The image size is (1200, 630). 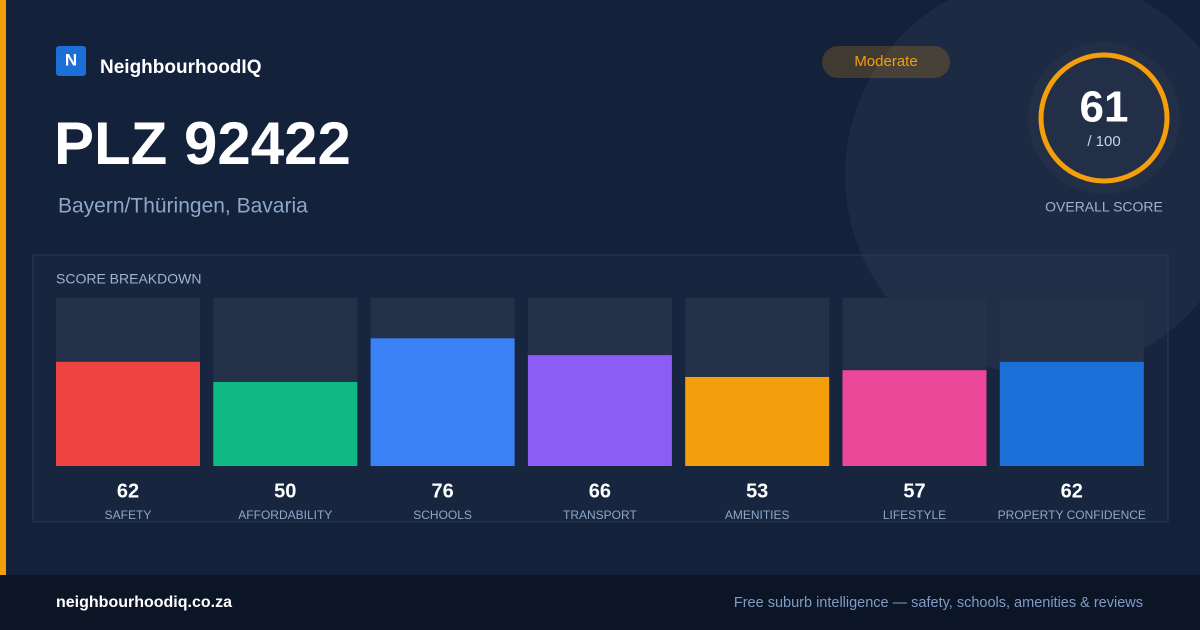 I want to click on subtitle: Bayern/Thüringen, Bavaria, so click(x=183, y=206).